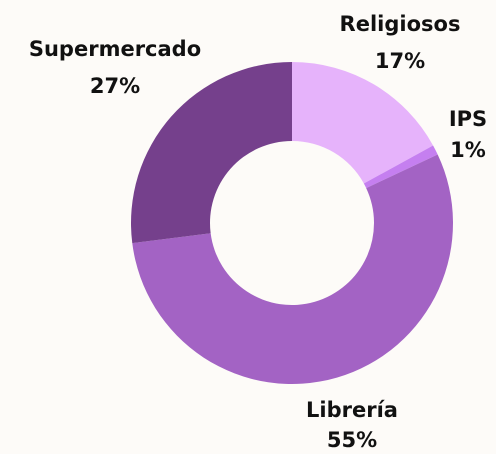  Describe the element at coordinates (468, 150) in the screenshot. I see `slice-value-label: 1%` at that location.